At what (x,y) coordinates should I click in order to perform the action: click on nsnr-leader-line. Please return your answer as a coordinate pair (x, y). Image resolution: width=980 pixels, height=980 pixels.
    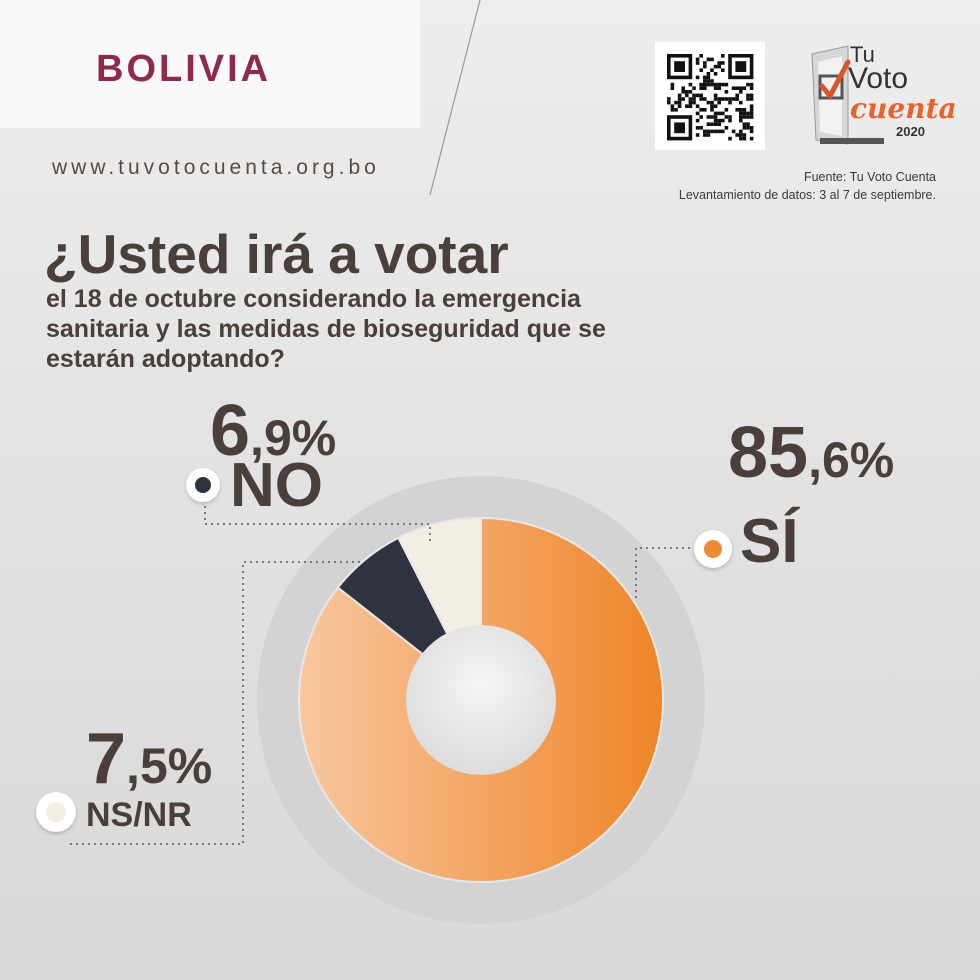
    Looking at the image, I should click on (214, 703).